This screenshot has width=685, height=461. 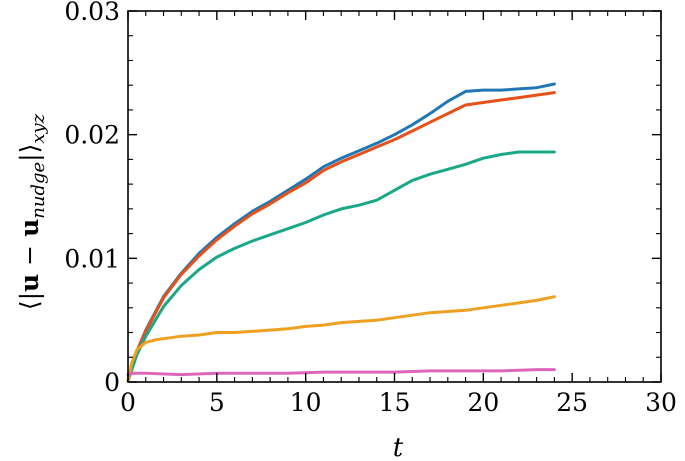 I want to click on y-label-prefix: ⟨|, so click(x=30, y=301).